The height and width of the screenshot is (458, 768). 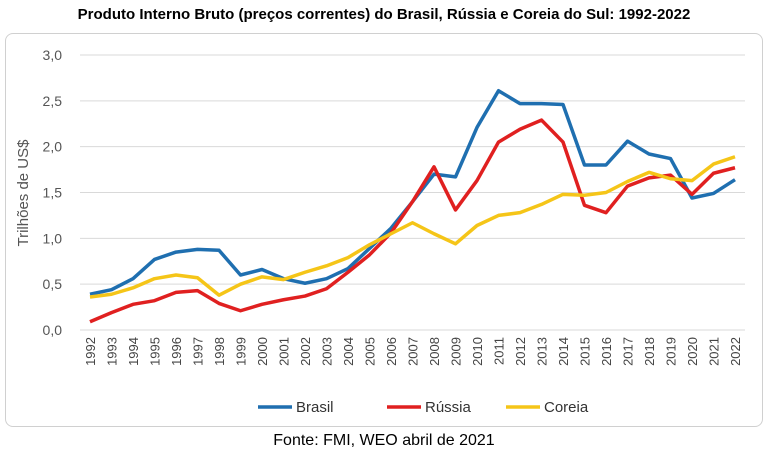 What do you see at coordinates (391, 351) in the screenshot?
I see `x-tick-label: 2006` at bounding box center [391, 351].